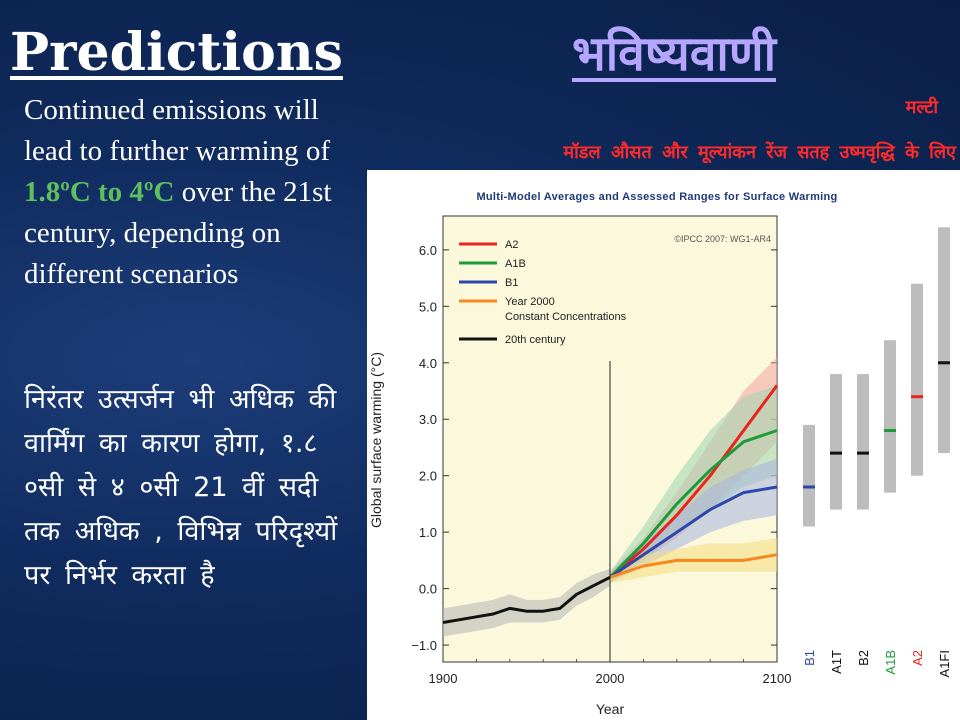 This screenshot has height=720, width=960. What do you see at coordinates (511, 245) in the screenshot?
I see `legend-label: A2` at bounding box center [511, 245].